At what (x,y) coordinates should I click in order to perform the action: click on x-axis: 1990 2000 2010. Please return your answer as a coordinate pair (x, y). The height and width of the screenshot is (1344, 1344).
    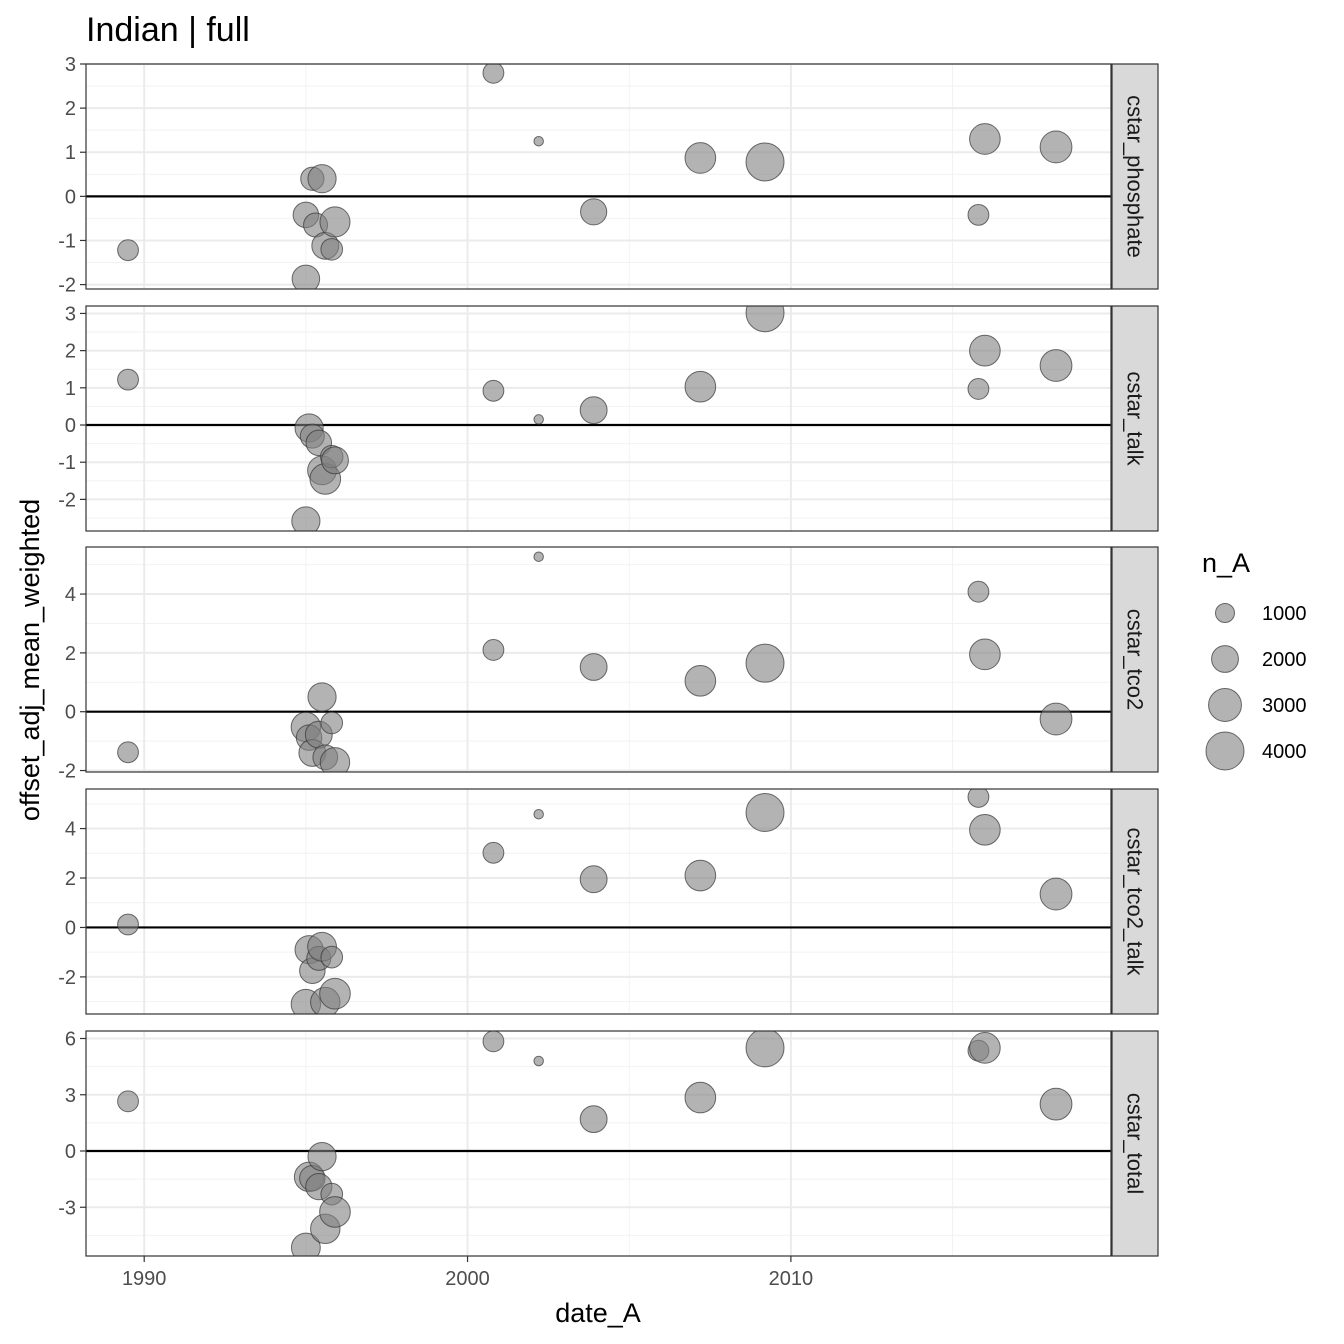
    Looking at the image, I should click on (467, 1273).